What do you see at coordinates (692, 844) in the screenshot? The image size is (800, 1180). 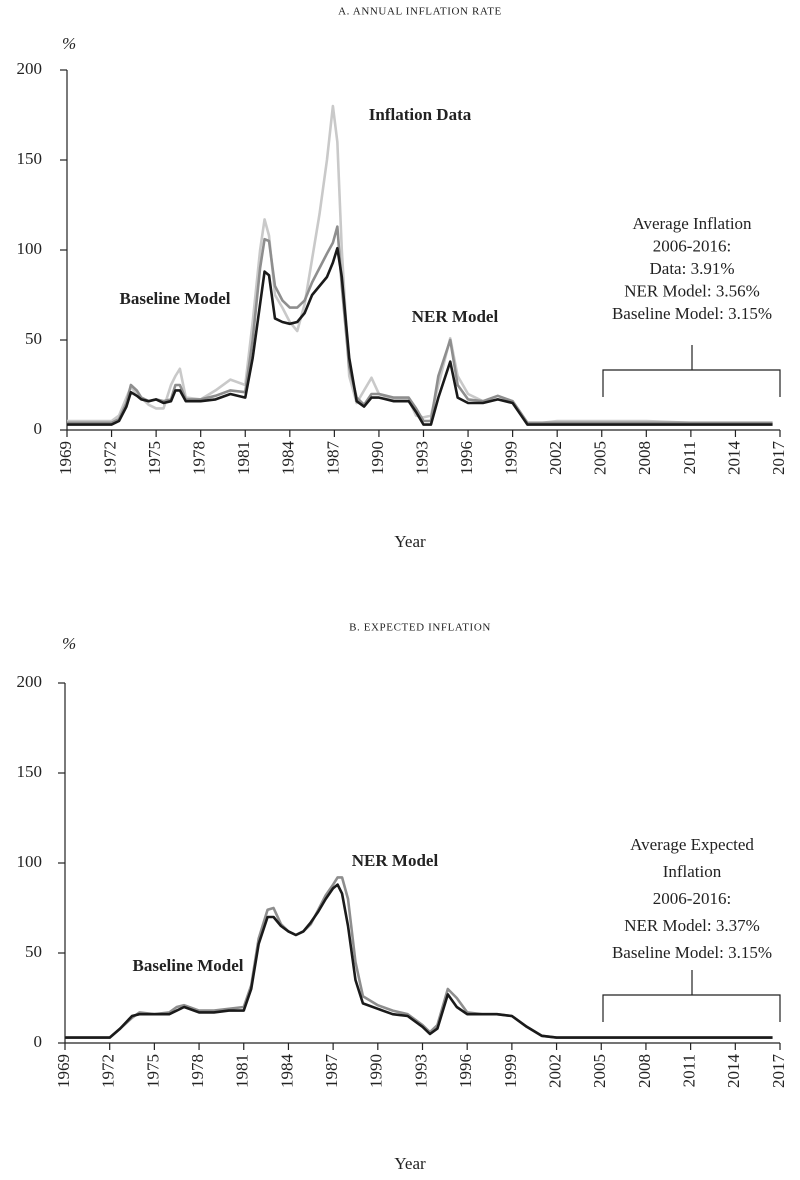 I see `annotation: Average Expected` at bounding box center [692, 844].